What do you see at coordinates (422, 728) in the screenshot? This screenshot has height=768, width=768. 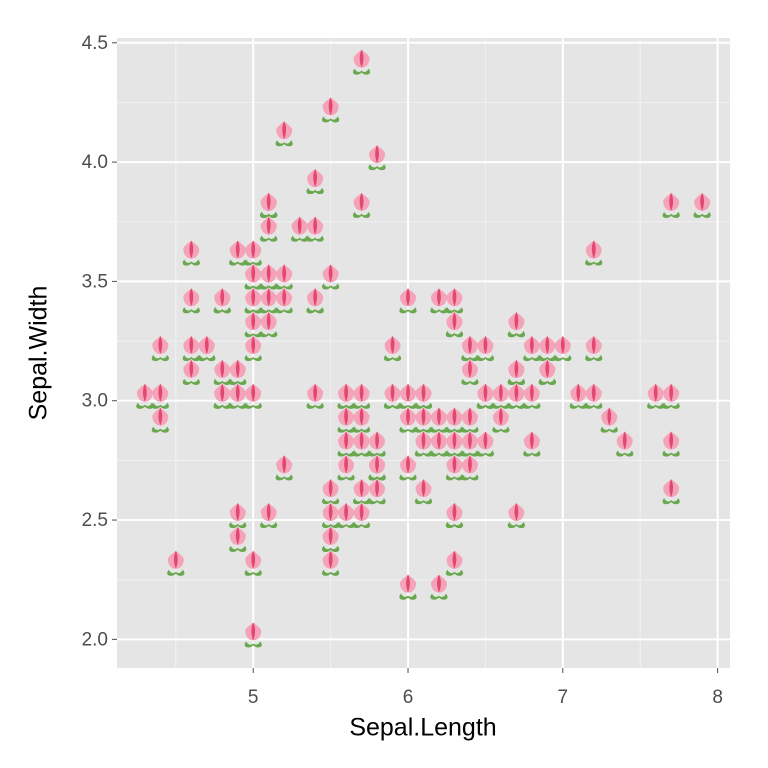 I see `x-axis-title: Sepal.Length` at bounding box center [422, 728].